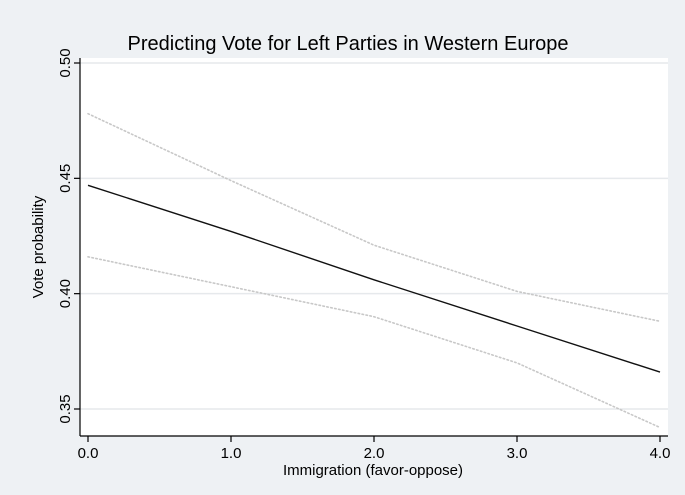 The height and width of the screenshot is (495, 685). Describe the element at coordinates (660, 453) in the screenshot. I see `x-tick-label: 4.0` at that location.